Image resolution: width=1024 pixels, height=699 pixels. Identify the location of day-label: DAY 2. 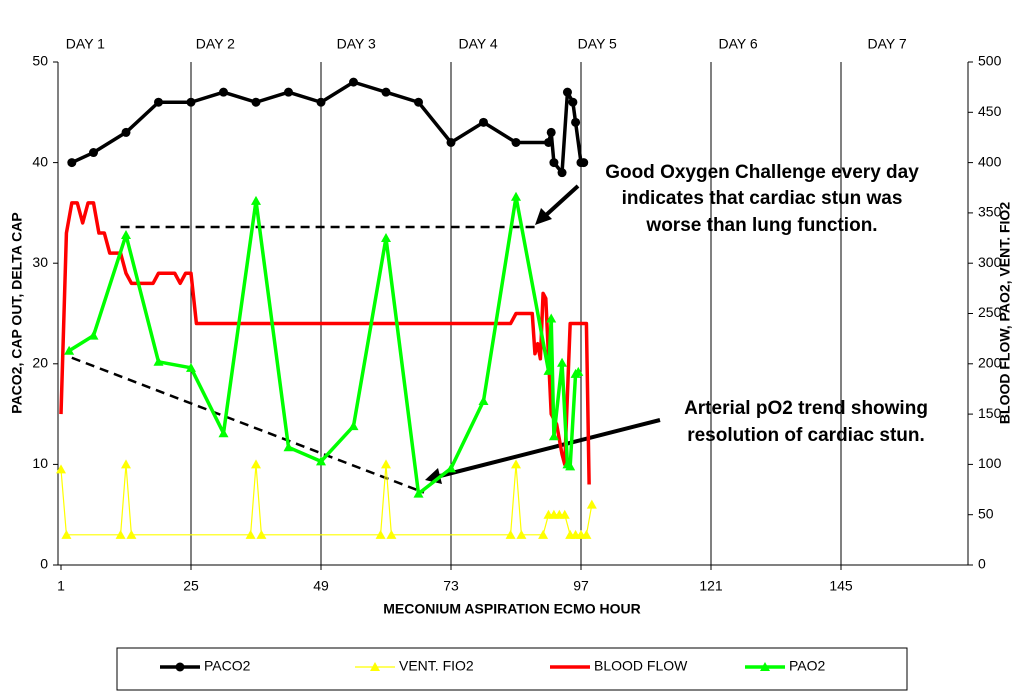
(215, 44).